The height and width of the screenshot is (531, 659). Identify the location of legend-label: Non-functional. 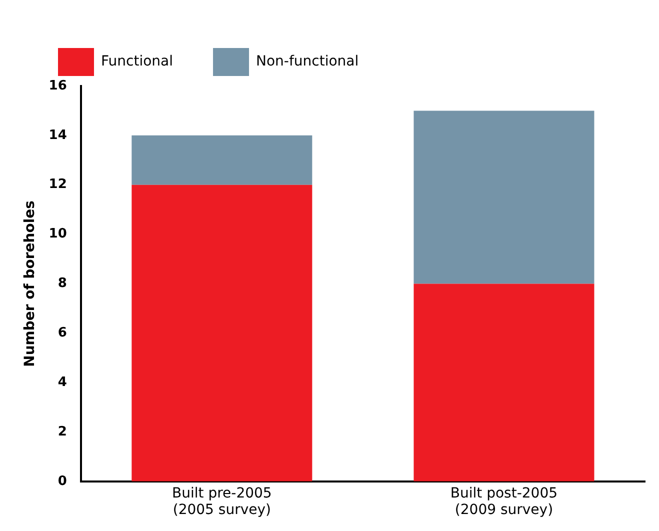
(307, 62).